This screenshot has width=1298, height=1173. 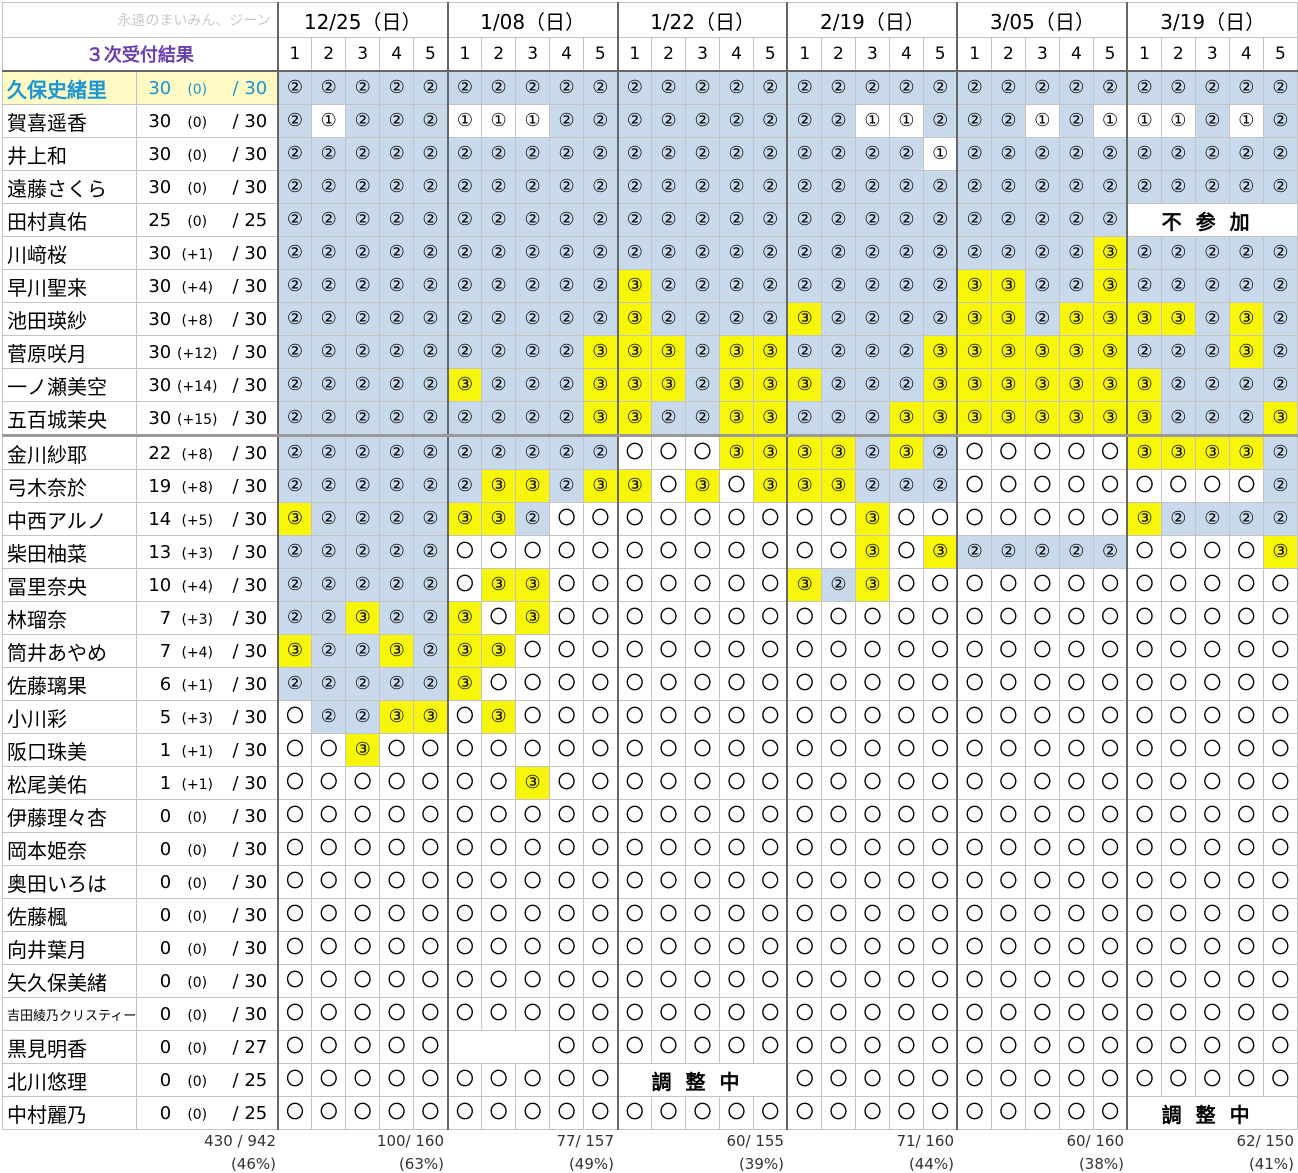 I want to click on count-value: 14, so click(x=160, y=519).